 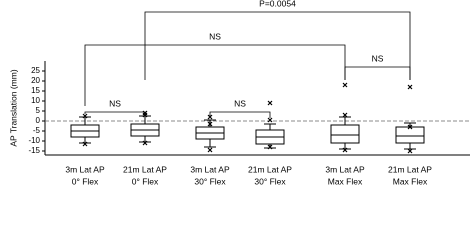 I want to click on y-tick-label: 20, so click(x=35, y=80).